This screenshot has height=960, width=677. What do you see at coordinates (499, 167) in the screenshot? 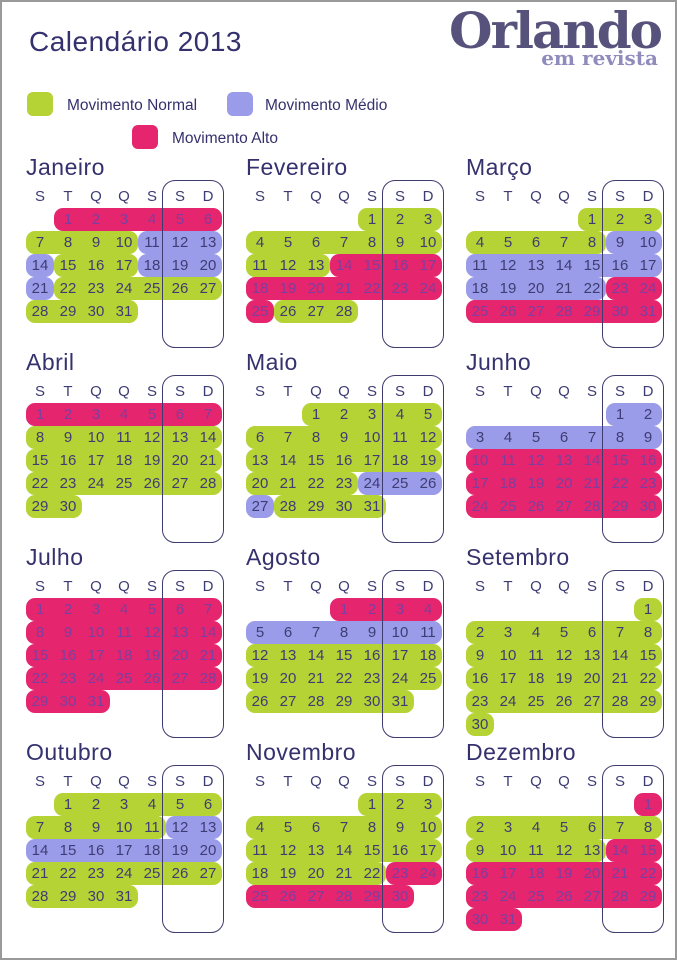
I see `month-title: Março` at bounding box center [499, 167].